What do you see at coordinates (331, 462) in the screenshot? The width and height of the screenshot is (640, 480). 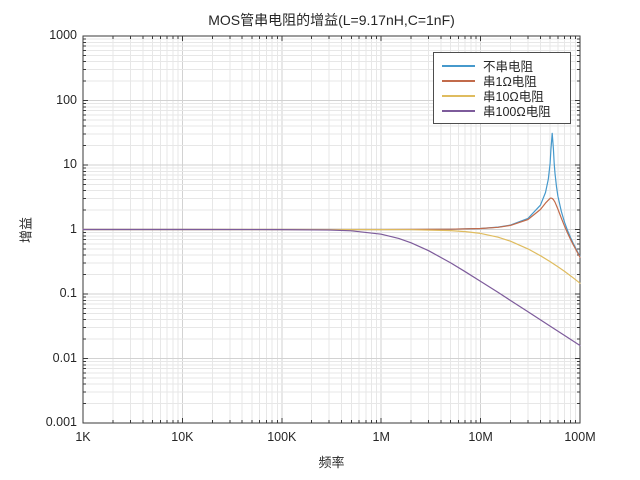 I see `x-axis-label: 频率` at bounding box center [331, 462].